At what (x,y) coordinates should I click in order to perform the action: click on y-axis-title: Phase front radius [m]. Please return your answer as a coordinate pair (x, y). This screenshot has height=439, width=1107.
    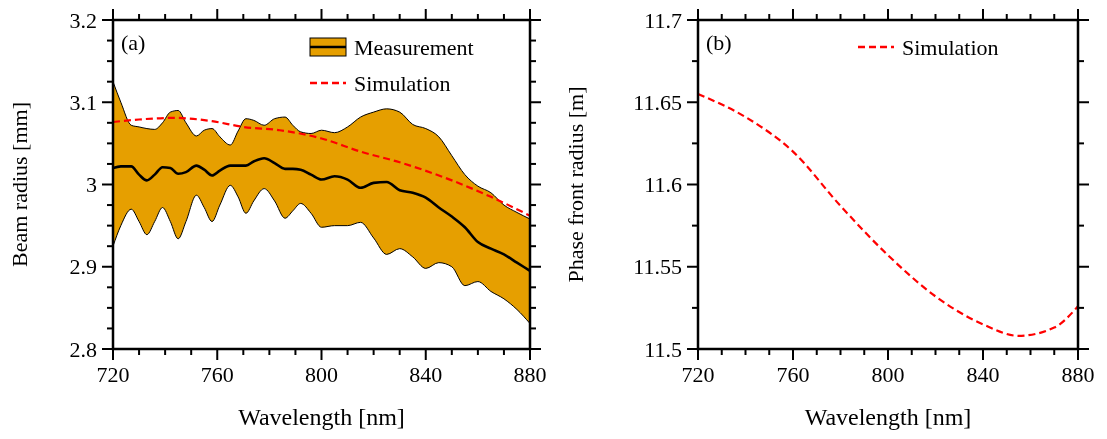
    Looking at the image, I should click on (575, 184).